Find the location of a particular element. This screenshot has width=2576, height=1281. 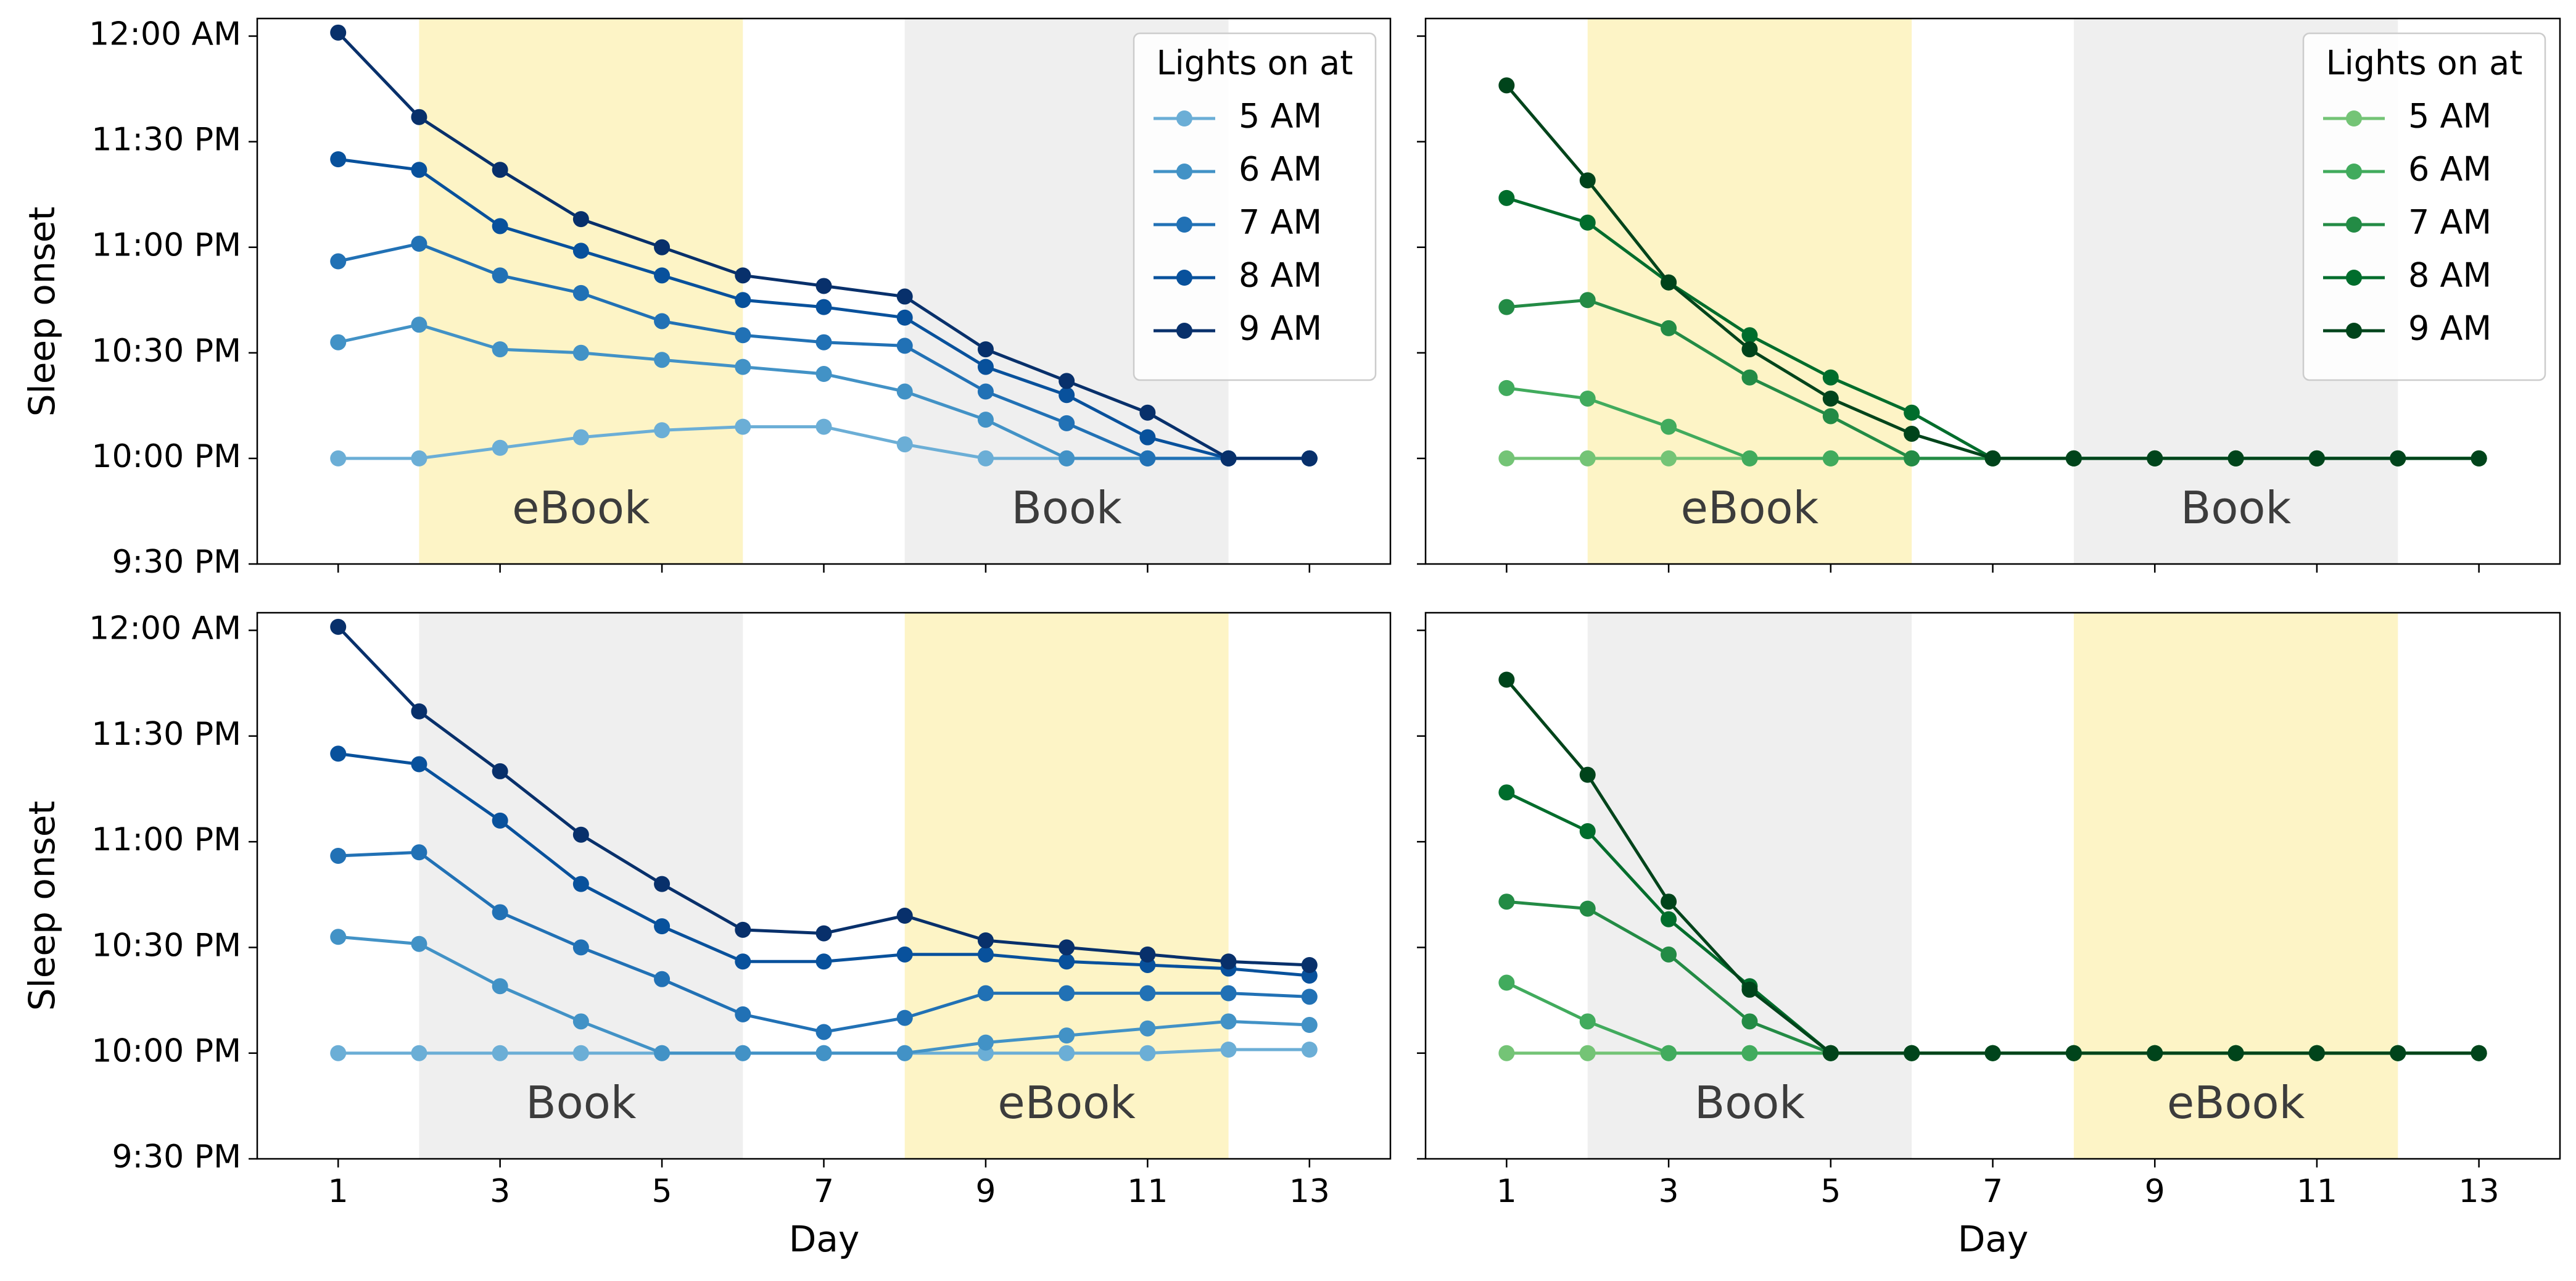

legend-label: 8 AM is located at coordinates (1281, 275).